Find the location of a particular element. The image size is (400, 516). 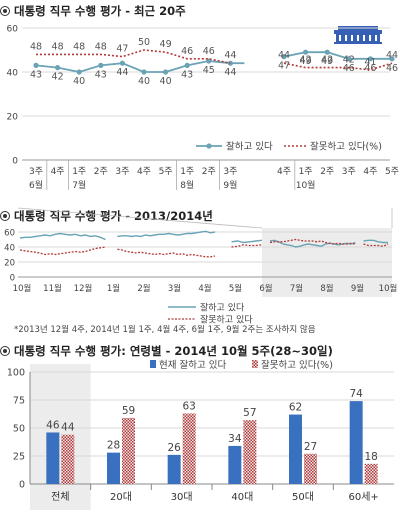

legend-disapprove-label: 잘못하고 있다(%) is located at coordinates (297, 365).